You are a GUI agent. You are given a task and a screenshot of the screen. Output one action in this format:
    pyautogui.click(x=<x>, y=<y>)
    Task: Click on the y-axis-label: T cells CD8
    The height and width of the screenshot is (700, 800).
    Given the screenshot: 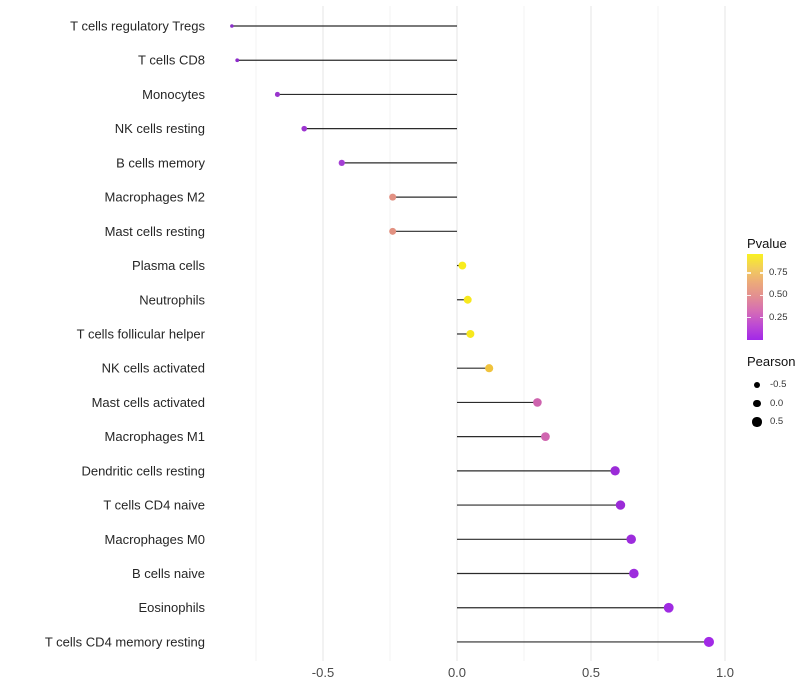 What is the action you would take?
    pyautogui.click(x=171, y=60)
    